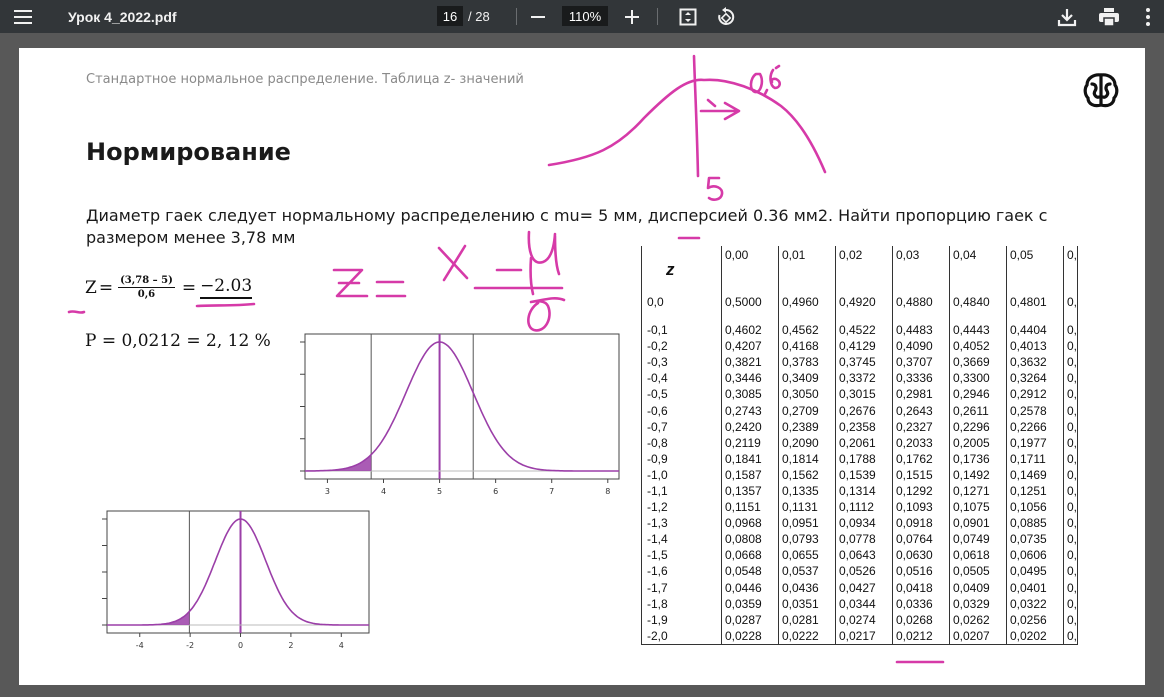 The width and height of the screenshot is (1164, 697). Describe the element at coordinates (750, 302) in the screenshot. I see `z-table-cell: 0,5000` at that location.